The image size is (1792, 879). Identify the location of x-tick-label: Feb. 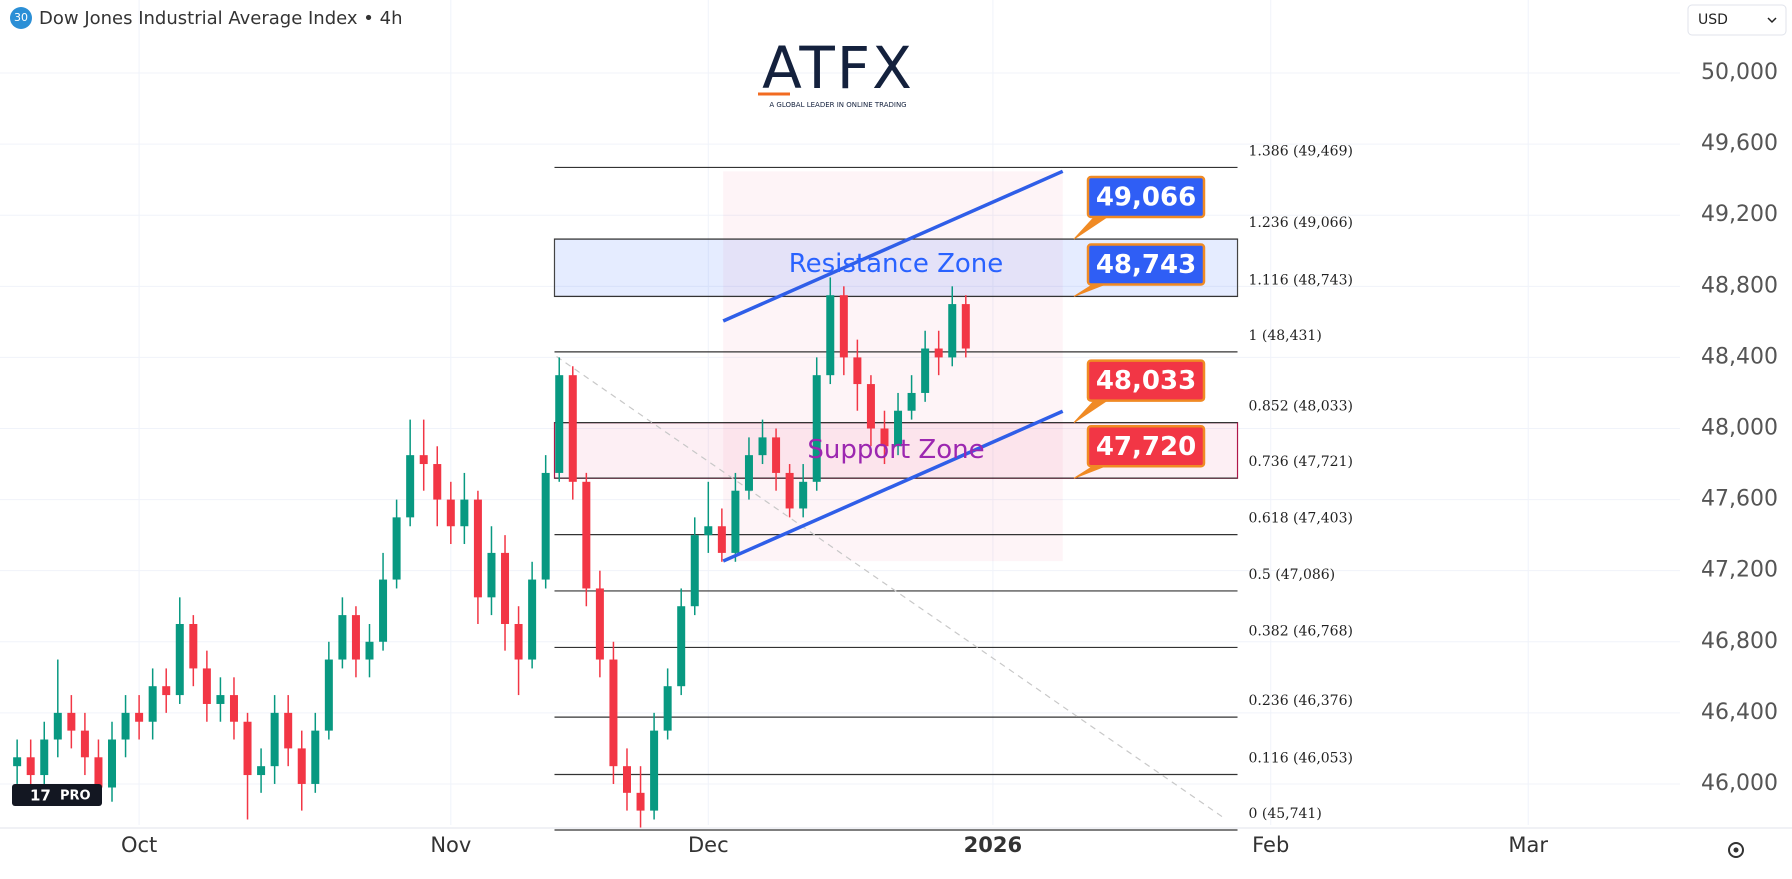
(1270, 845).